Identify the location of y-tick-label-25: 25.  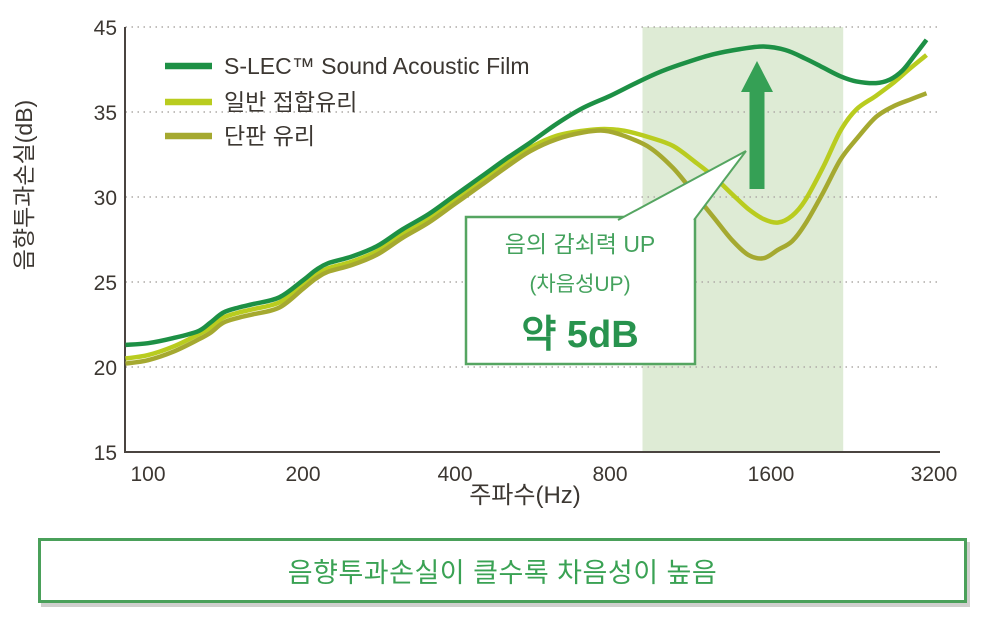
(105, 283).